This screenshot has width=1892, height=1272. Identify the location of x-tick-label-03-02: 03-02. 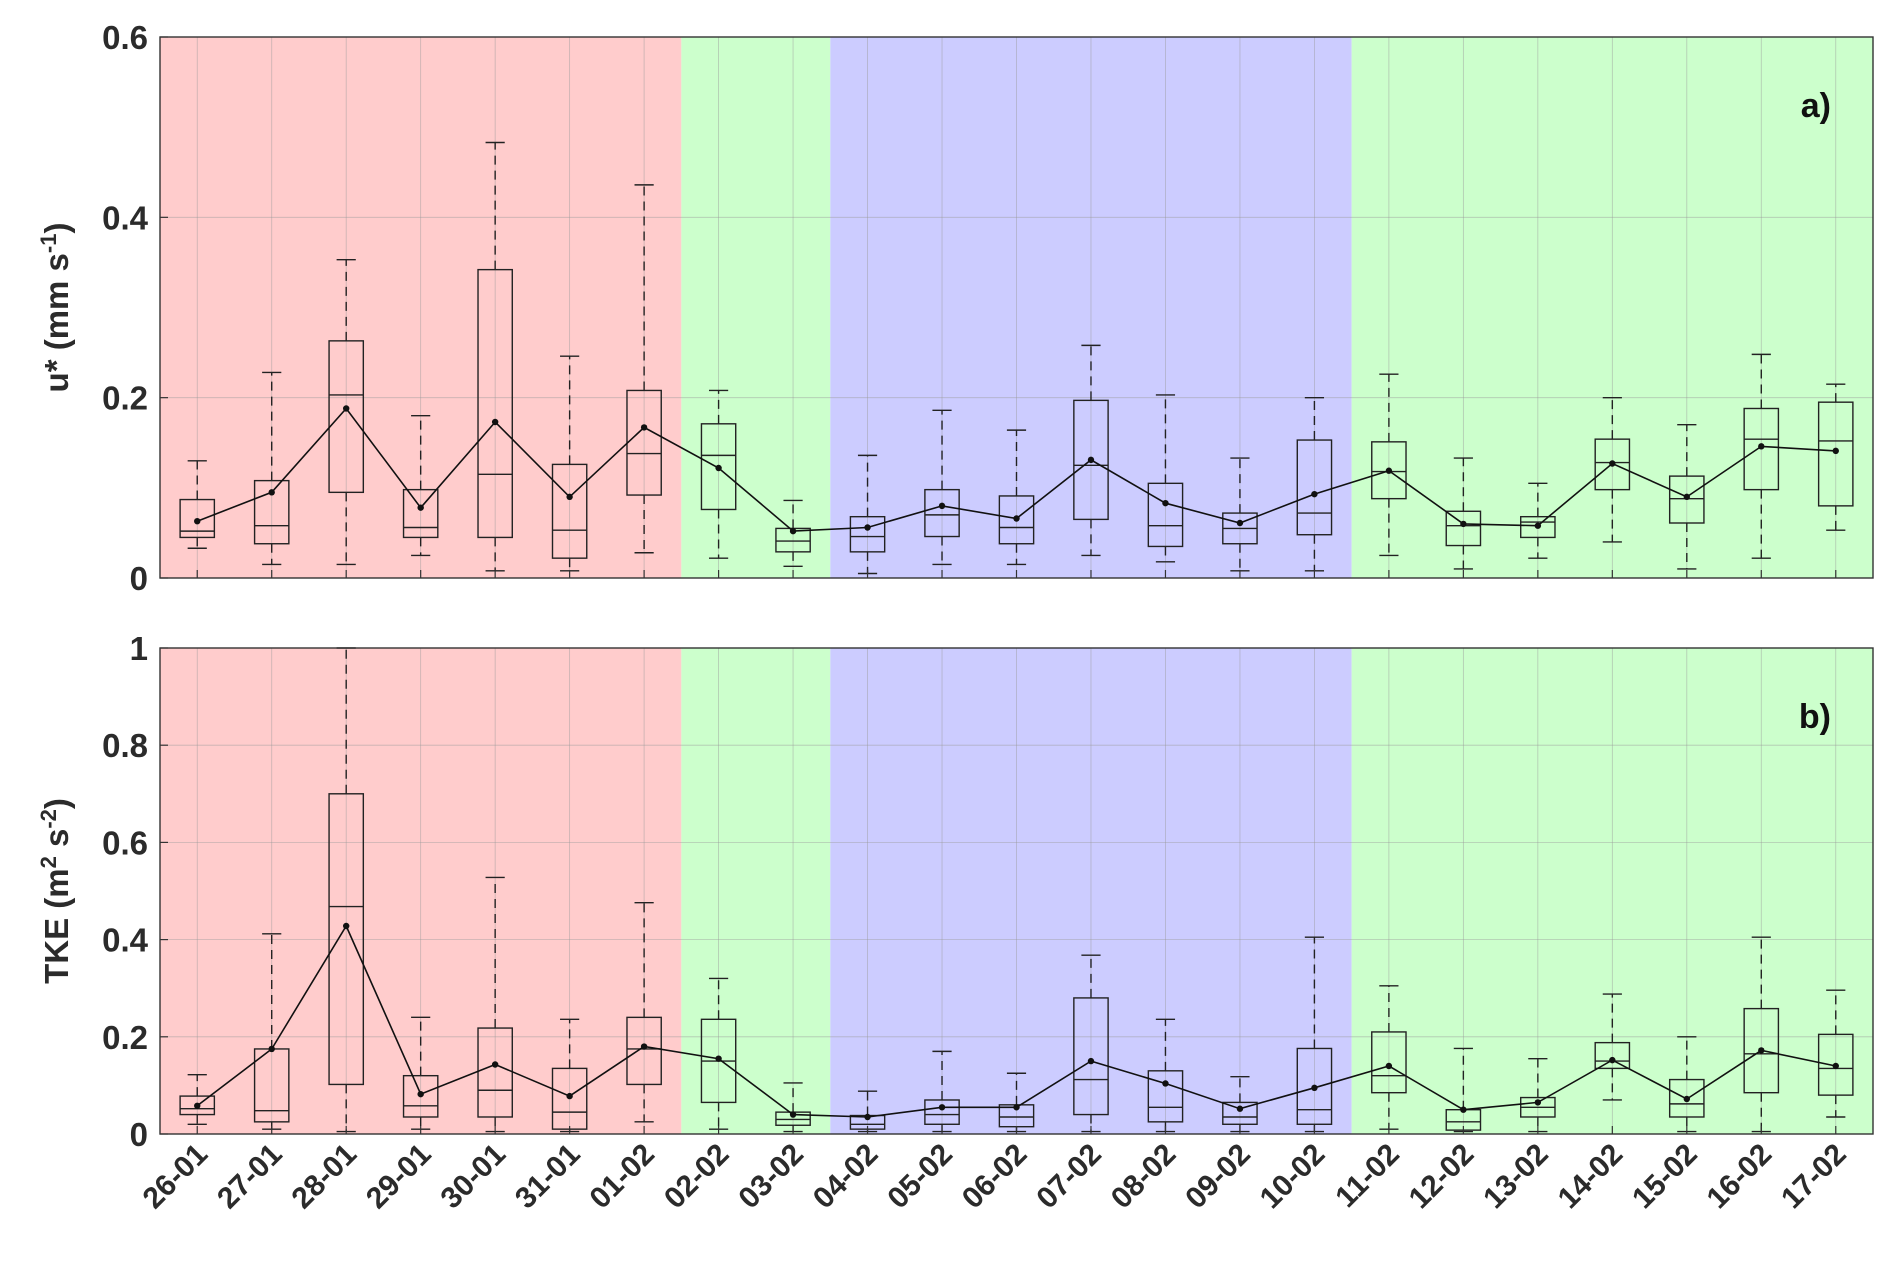
(771, 1177).